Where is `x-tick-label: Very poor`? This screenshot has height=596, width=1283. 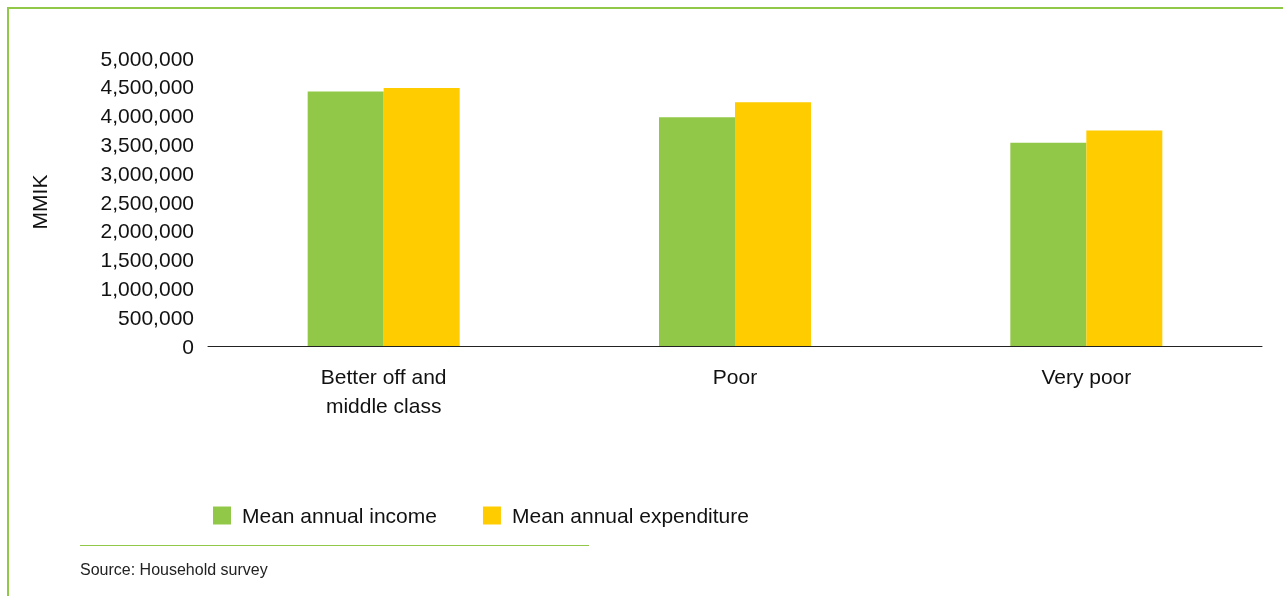 x-tick-label: Very poor is located at coordinates (1086, 376).